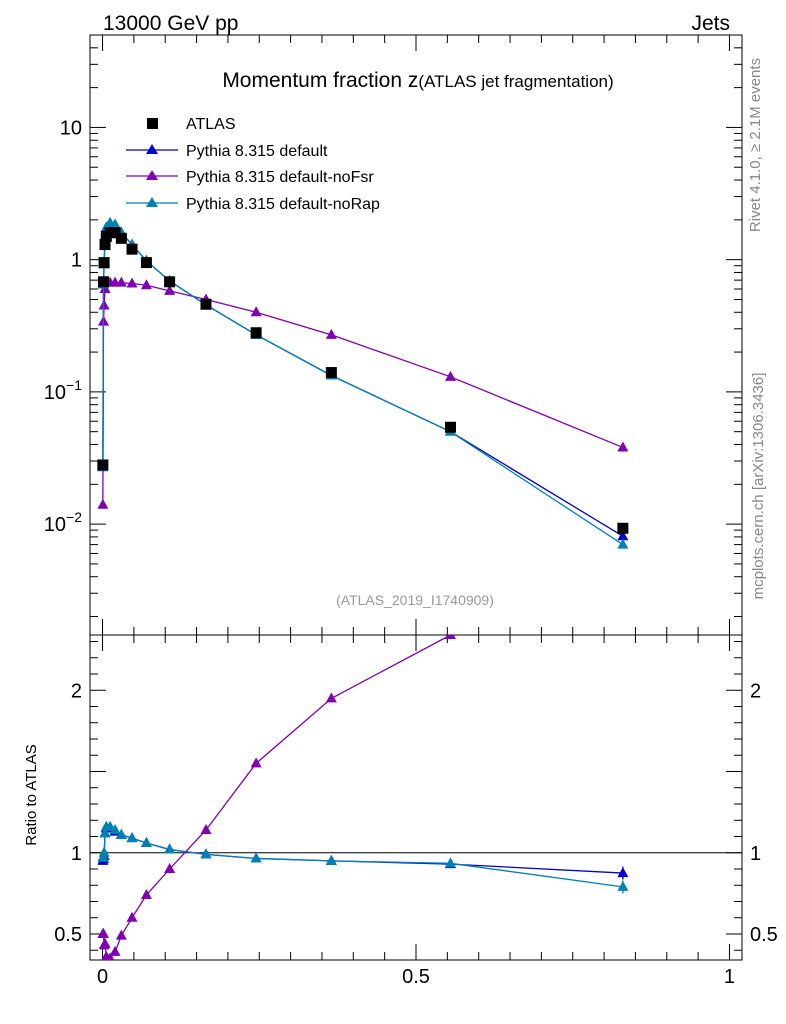 Image resolution: width=786 pixels, height=1024 pixels. Describe the element at coordinates (68, 935) in the screenshot. I see `ratio-y-tick-label: 0.5` at that location.